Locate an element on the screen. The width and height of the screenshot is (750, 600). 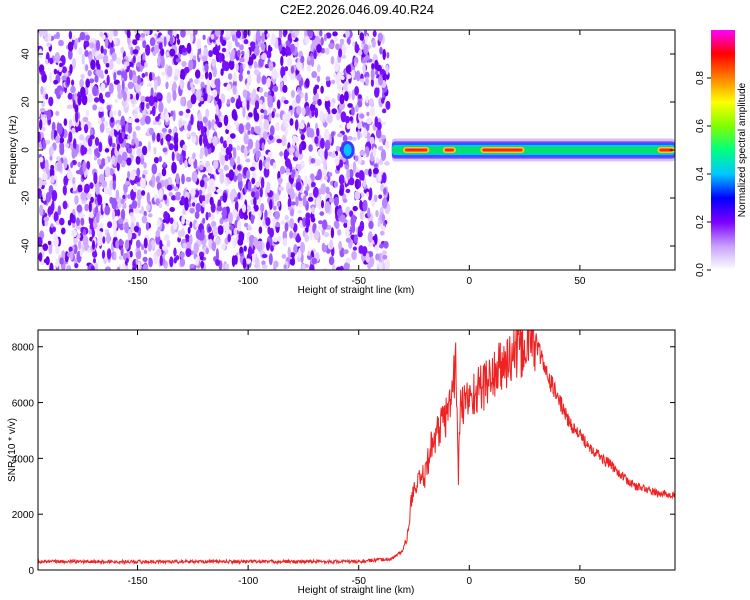
colorbar-tick-label: 0.4 is located at coordinates (700, 174).